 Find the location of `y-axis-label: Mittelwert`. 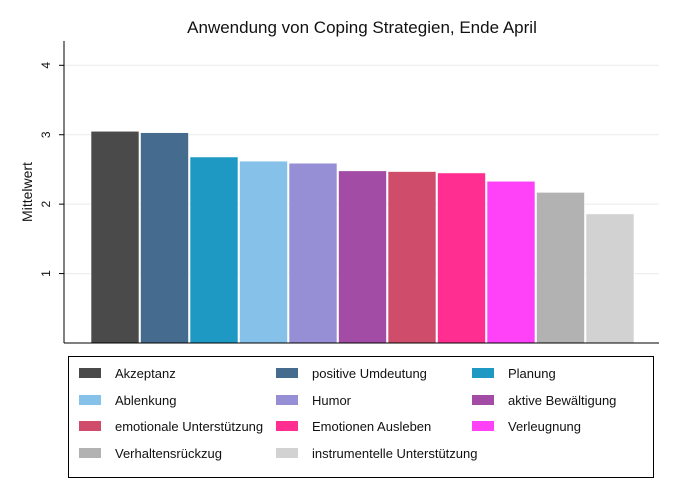

y-axis-label: Mittelwert is located at coordinates (27, 192).